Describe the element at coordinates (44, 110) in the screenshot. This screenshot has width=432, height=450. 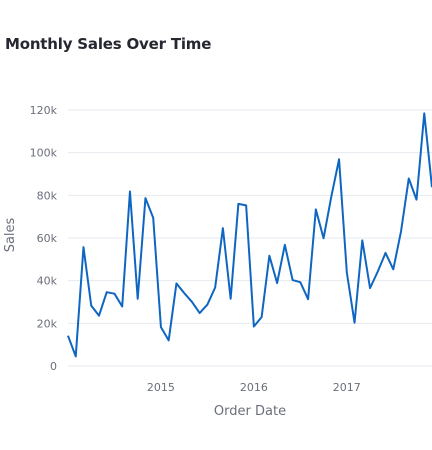
I see `y-tick-label: 120k` at that location.